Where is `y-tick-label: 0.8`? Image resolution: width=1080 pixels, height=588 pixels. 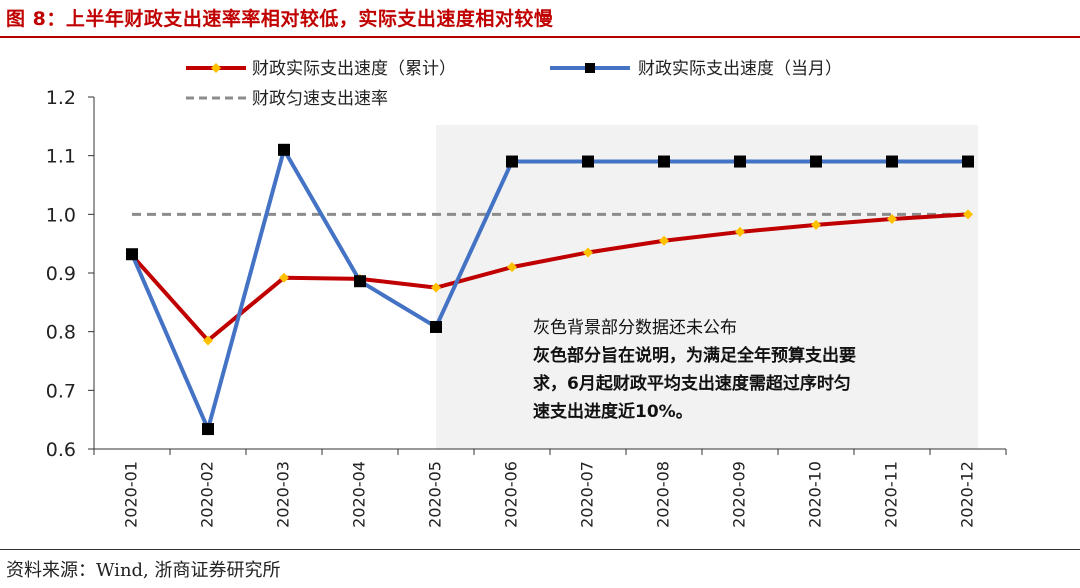
y-tick-label: 0.8 is located at coordinates (61, 333).